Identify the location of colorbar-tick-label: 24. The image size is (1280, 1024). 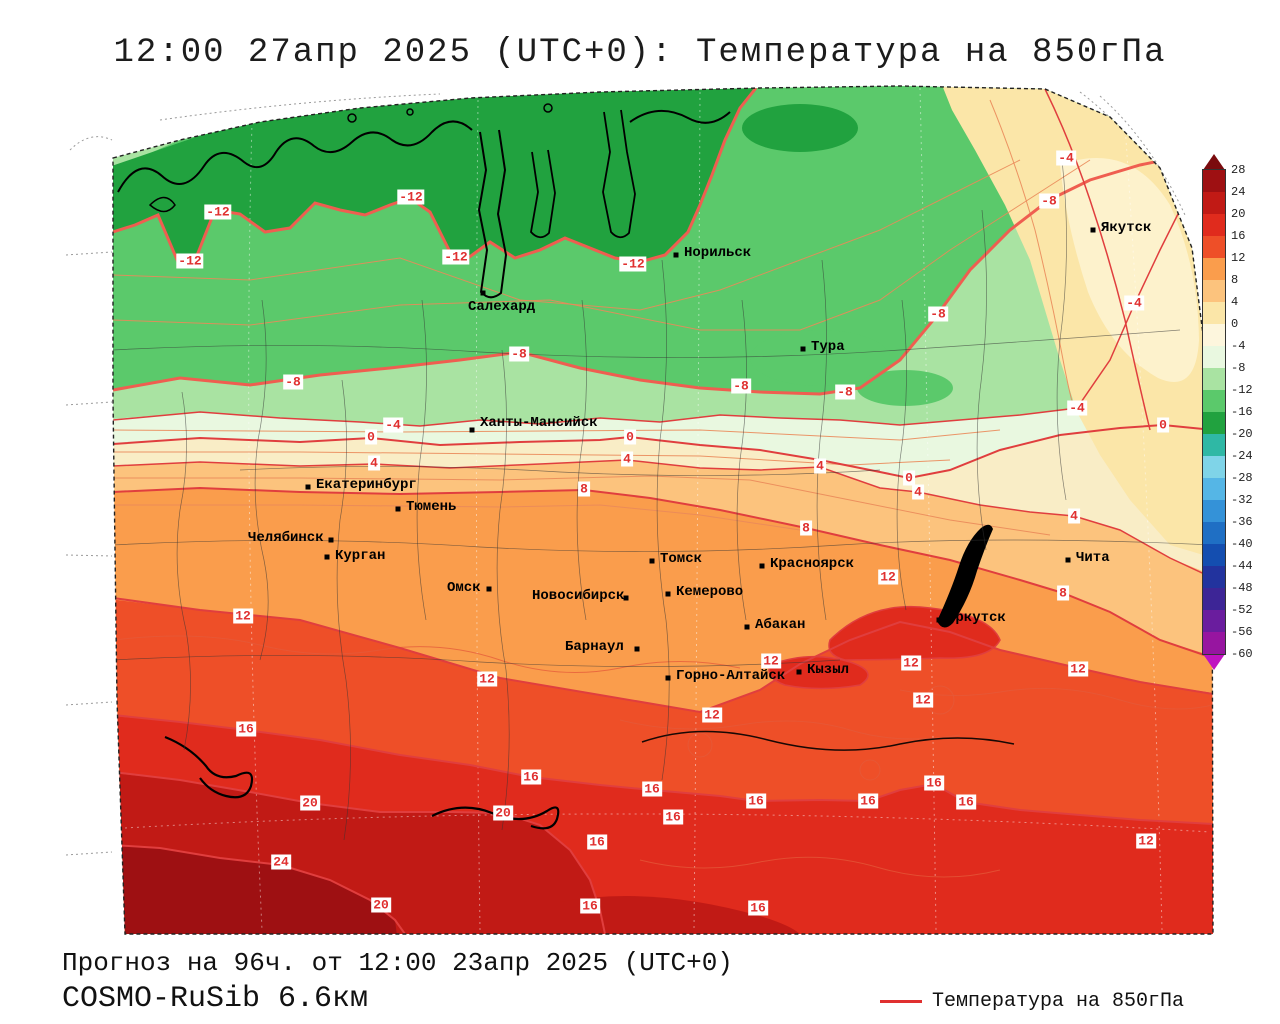
(1238, 192).